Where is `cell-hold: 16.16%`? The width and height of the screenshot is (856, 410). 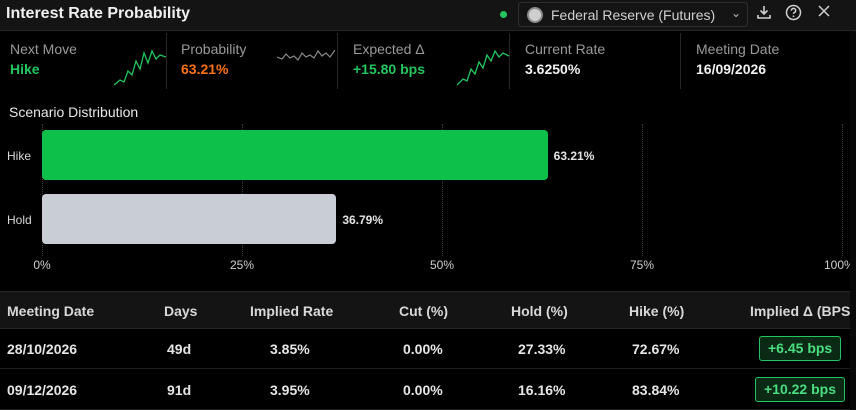
cell-hold: 16.16% is located at coordinates (542, 390).